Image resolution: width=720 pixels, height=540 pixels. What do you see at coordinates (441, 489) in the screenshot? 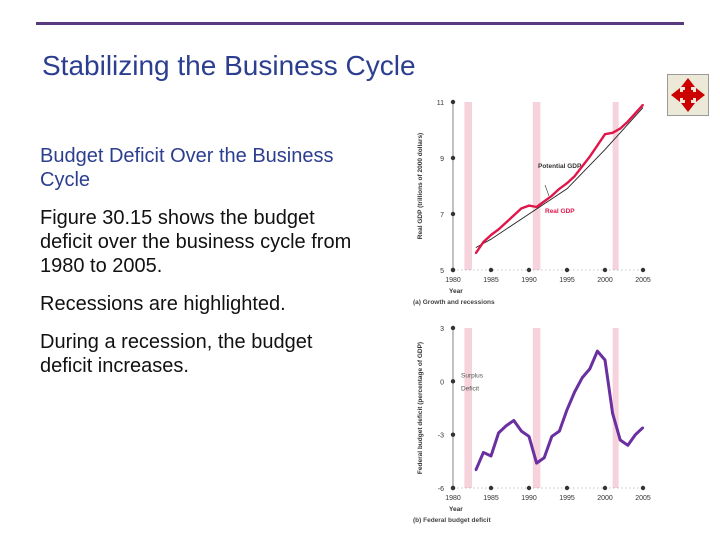
I see `y-tick-label: -6` at bounding box center [441, 489].